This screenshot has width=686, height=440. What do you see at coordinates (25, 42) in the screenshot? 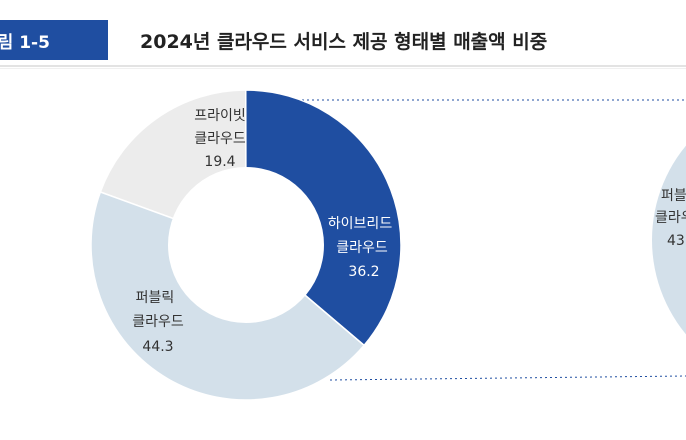
I see `figure-number: 그림 1-5` at bounding box center [25, 42].